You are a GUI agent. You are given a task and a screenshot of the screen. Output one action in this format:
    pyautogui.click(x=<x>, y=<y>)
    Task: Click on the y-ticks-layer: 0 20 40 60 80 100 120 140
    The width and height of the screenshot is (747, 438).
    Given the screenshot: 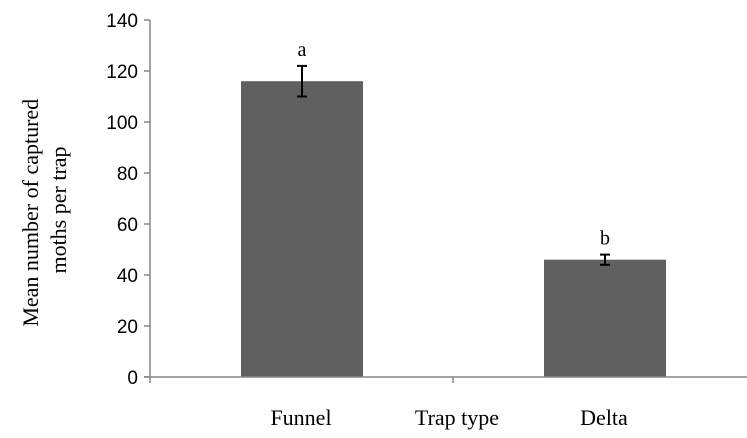 What is the action you would take?
    pyautogui.click(x=128, y=200)
    